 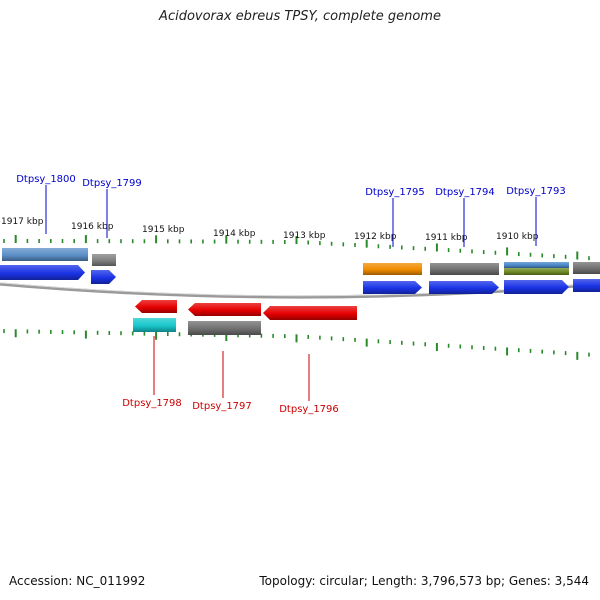 What do you see at coordinates (22, 222) in the screenshot?
I see `kbp-label: 1917 kbp` at bounding box center [22, 222].